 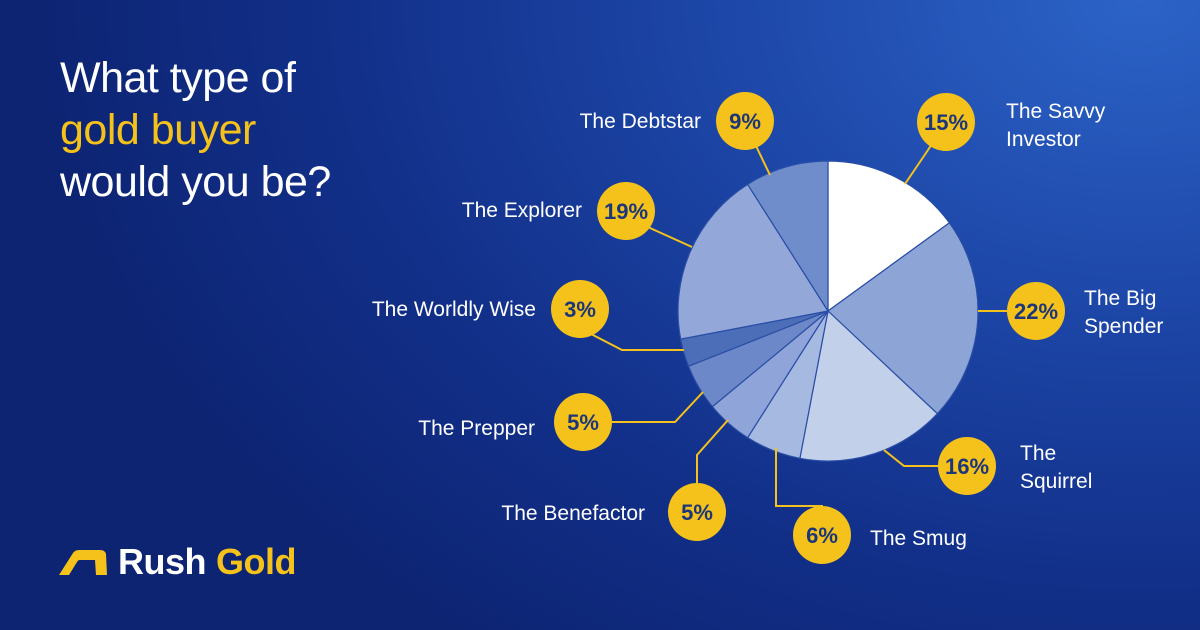 I want to click on data-label: 16%, so click(x=967, y=466).